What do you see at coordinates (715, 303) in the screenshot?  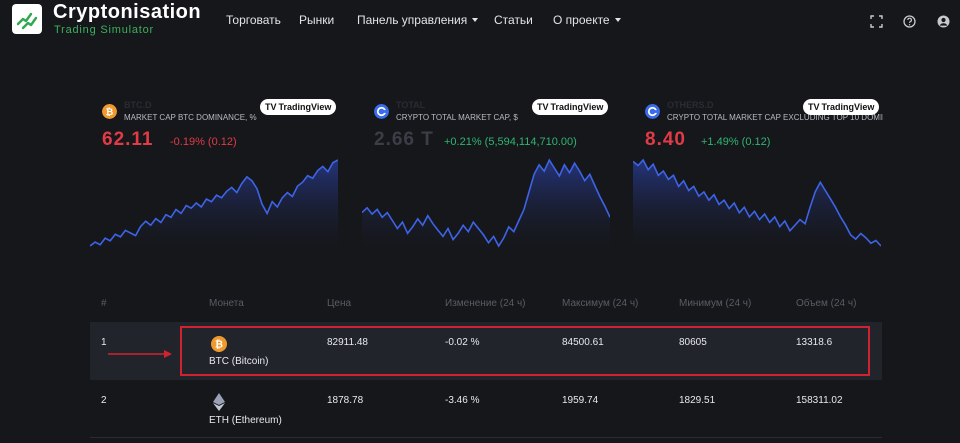 I see `header-low: Минимум (24 ч)` at bounding box center [715, 303].